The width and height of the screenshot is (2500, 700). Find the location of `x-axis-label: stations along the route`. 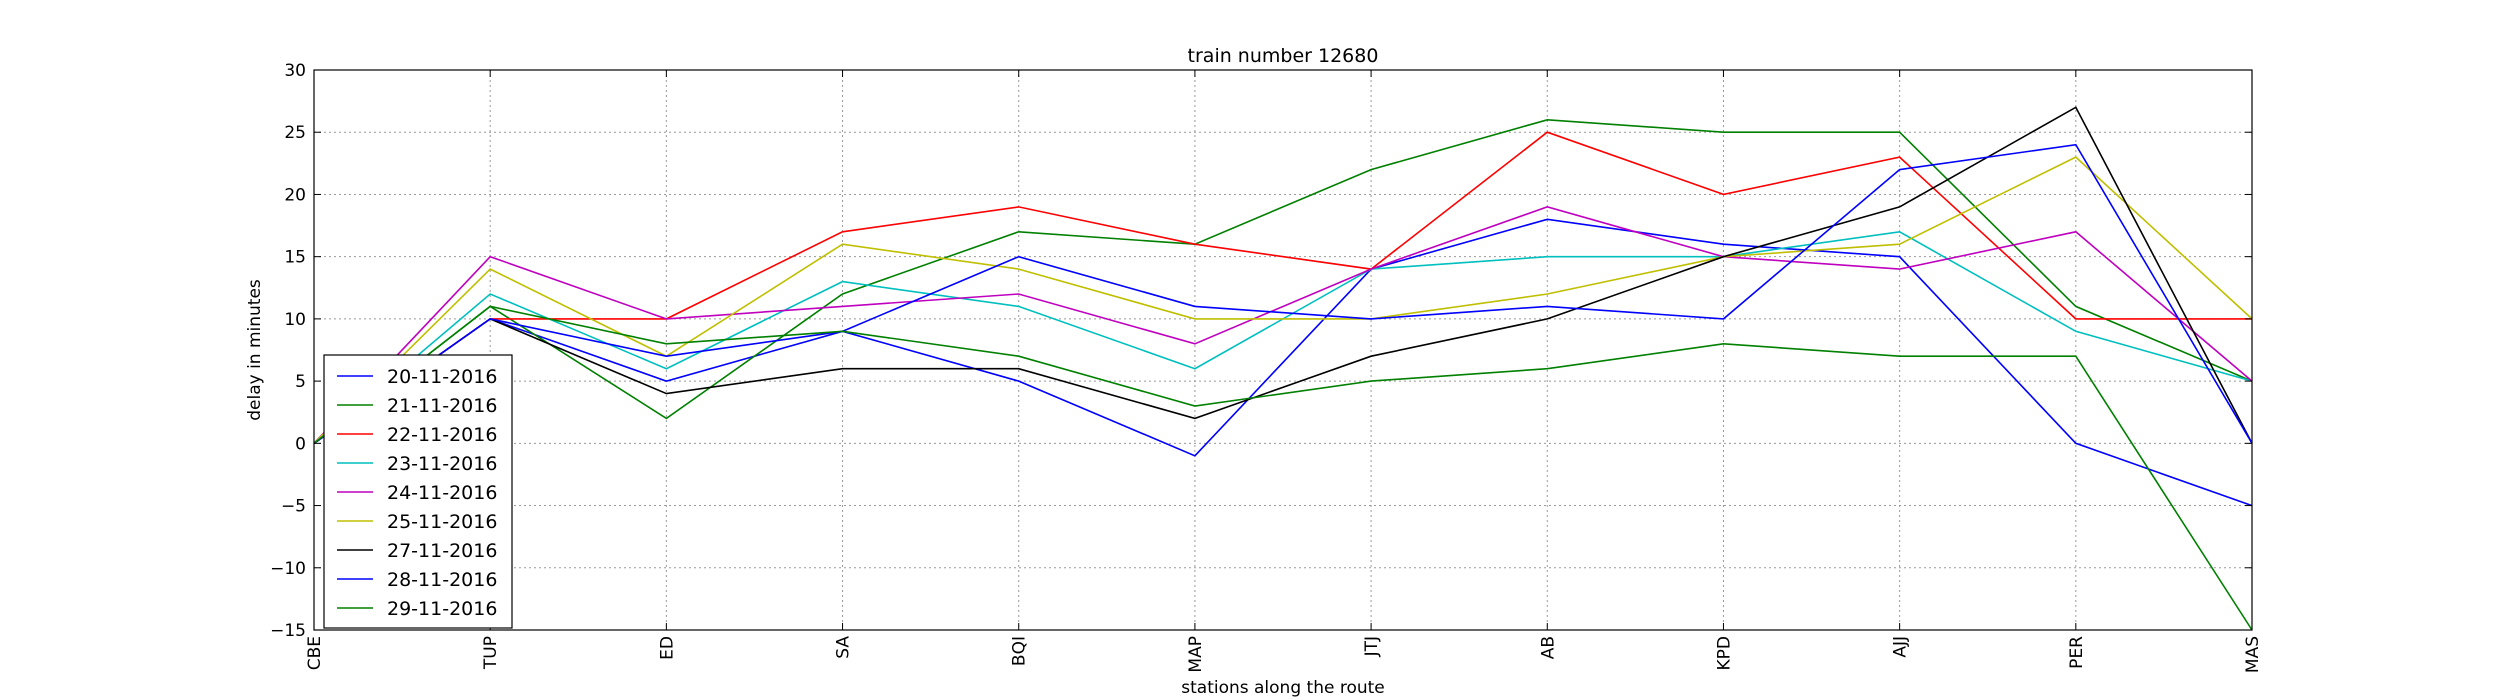

x-axis-label: stations along the route is located at coordinates (1283, 688).